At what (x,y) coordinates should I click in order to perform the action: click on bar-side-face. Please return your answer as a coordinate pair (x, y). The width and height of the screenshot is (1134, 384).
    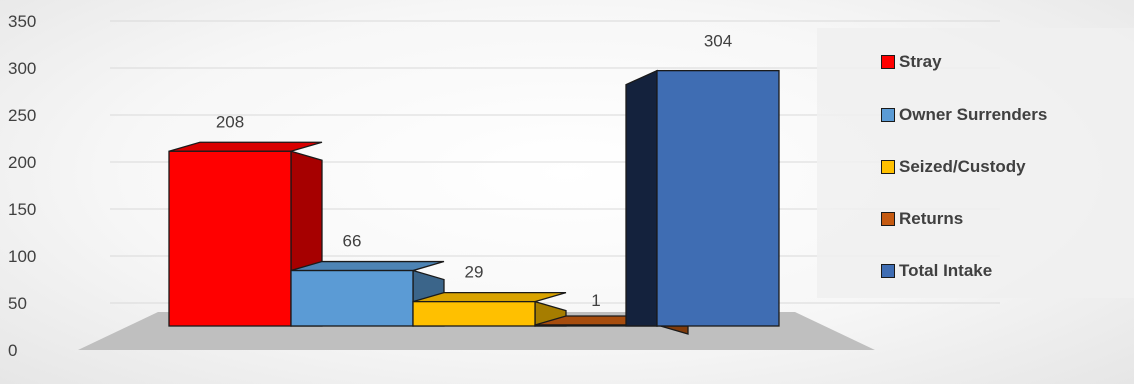
    Looking at the image, I should click on (641, 198).